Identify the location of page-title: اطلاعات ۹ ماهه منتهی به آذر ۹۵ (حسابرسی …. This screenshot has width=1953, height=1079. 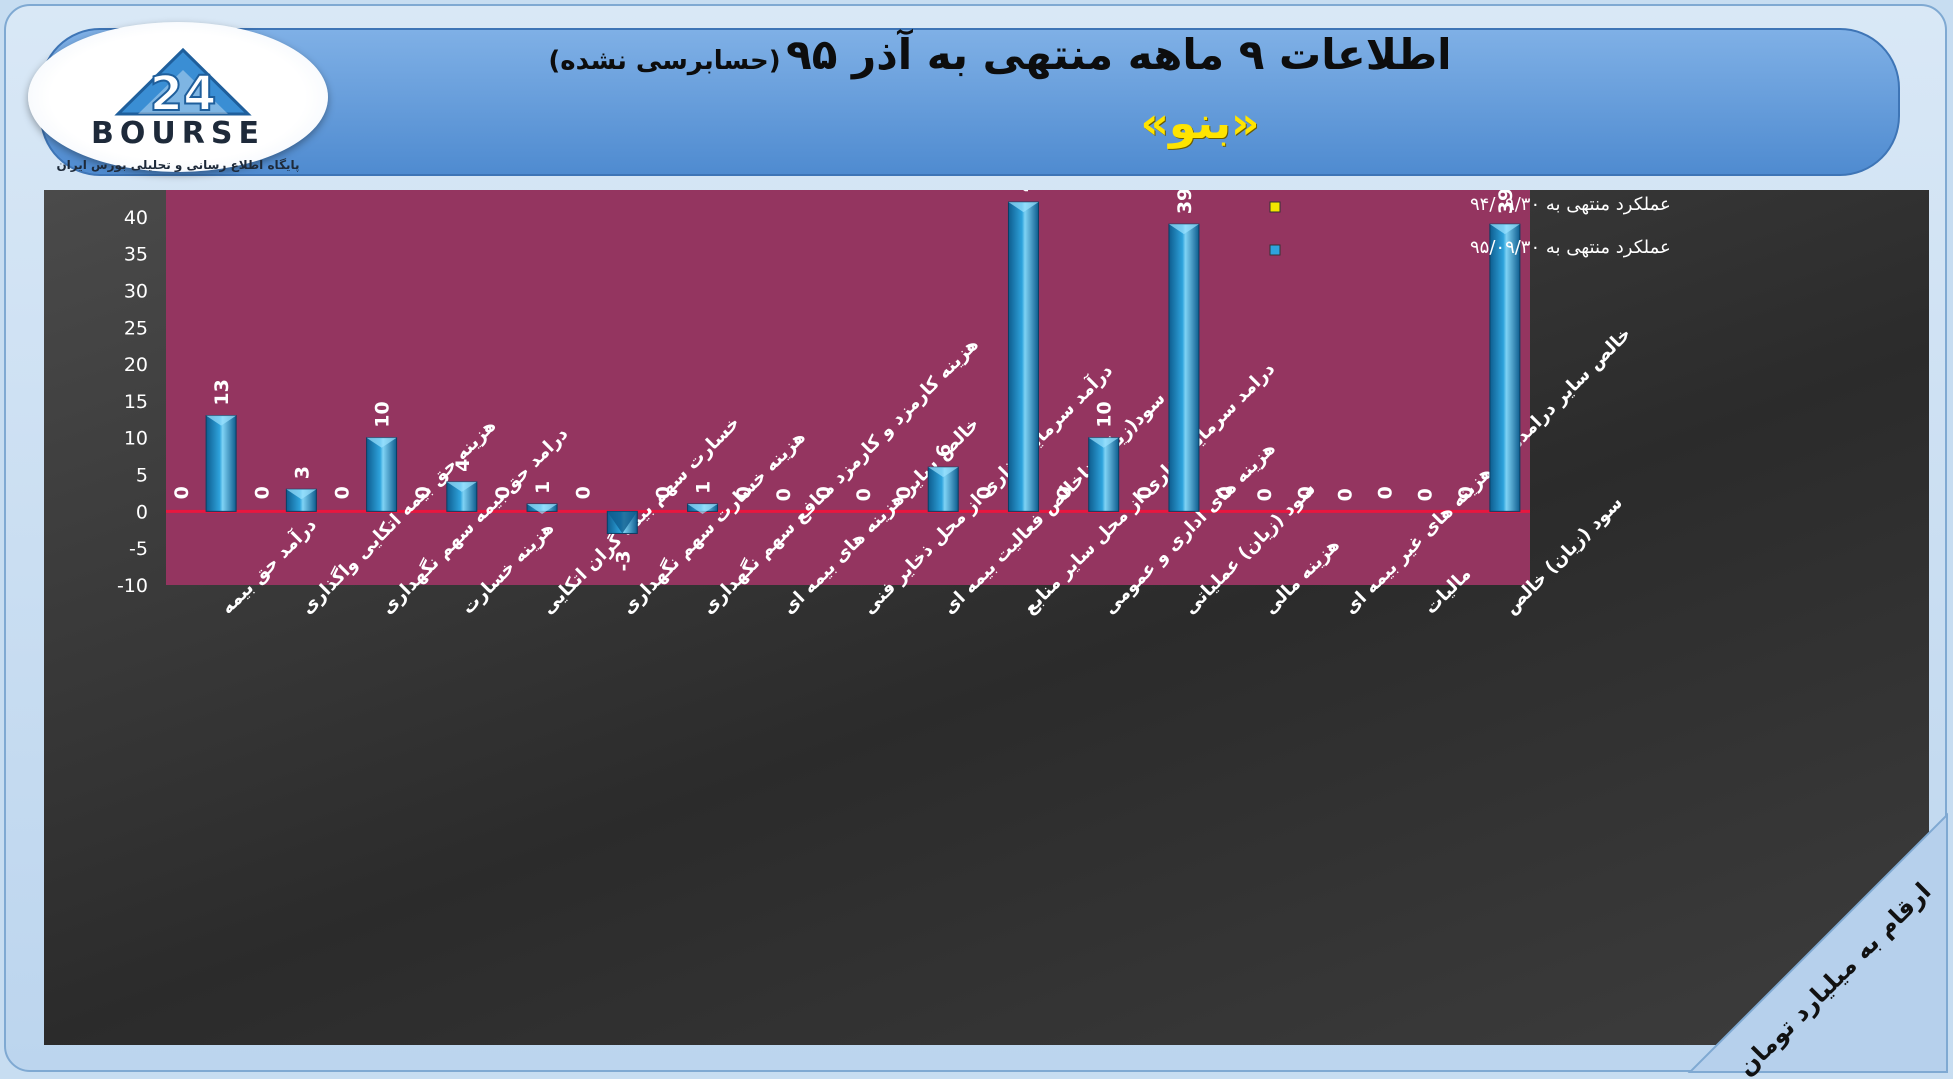
(1000, 54).